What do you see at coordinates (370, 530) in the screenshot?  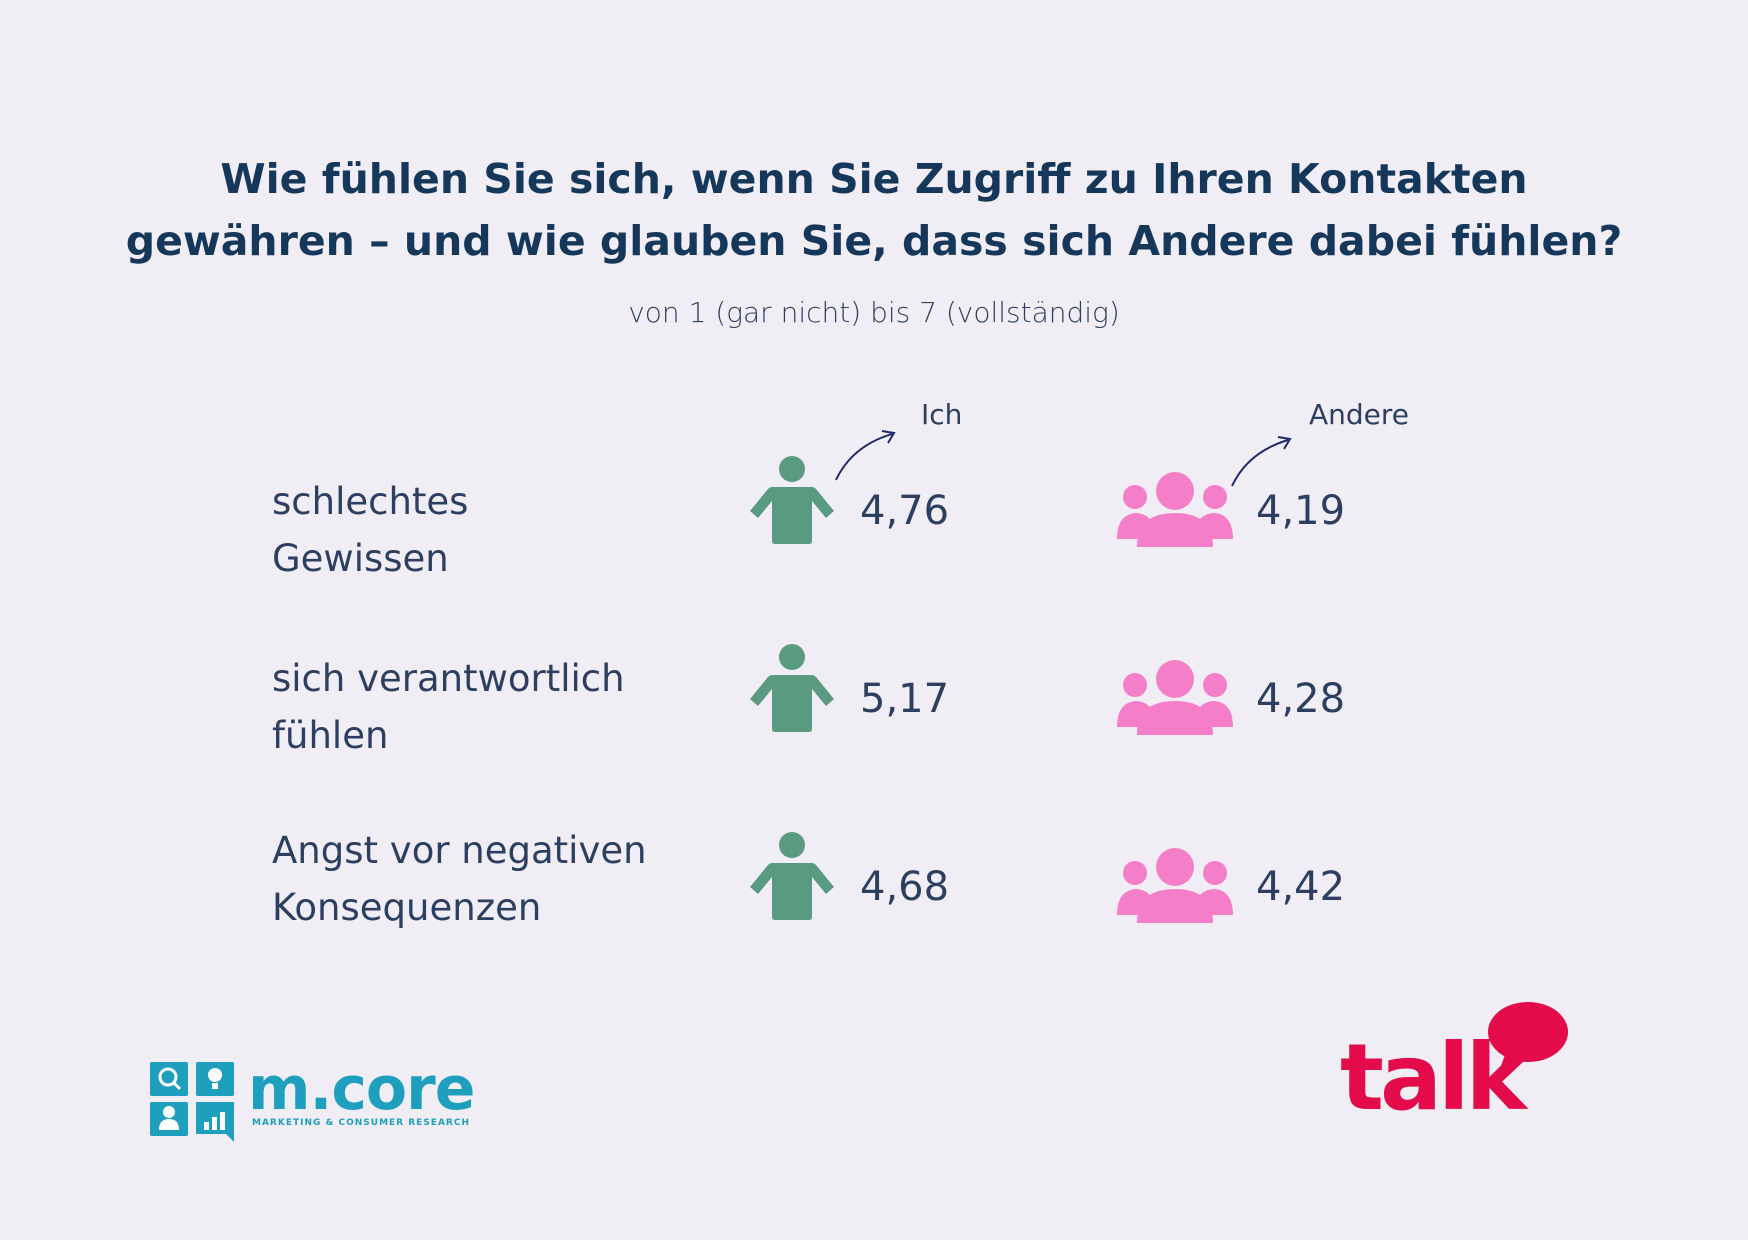 I see `row-label-schlechtes-gewissen: schlechtes Gewissen` at bounding box center [370, 530].